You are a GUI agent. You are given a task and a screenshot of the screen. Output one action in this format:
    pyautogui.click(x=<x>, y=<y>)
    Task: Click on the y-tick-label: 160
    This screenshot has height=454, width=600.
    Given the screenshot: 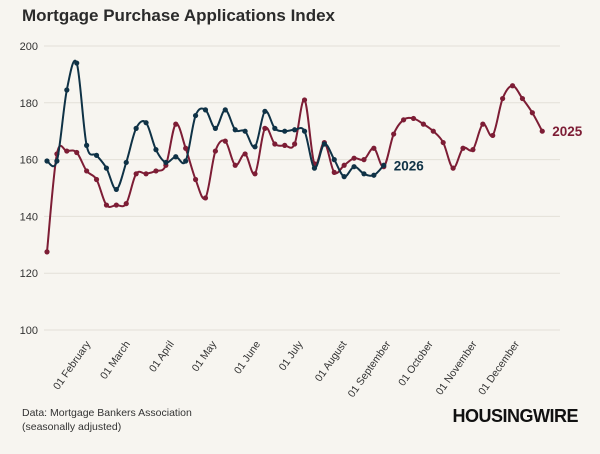 What is the action you would take?
    pyautogui.click(x=29, y=161)
    